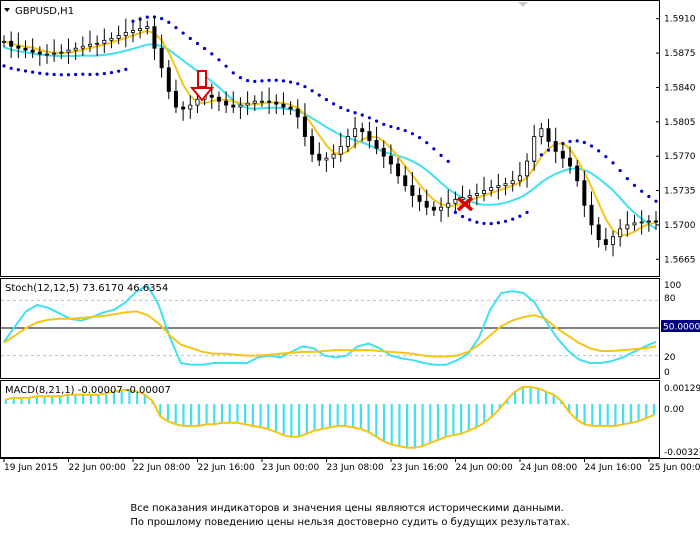  Describe the element at coordinates (419, 468) in the screenshot. I see `time-axis-label: 23 Jun 16:00` at that location.